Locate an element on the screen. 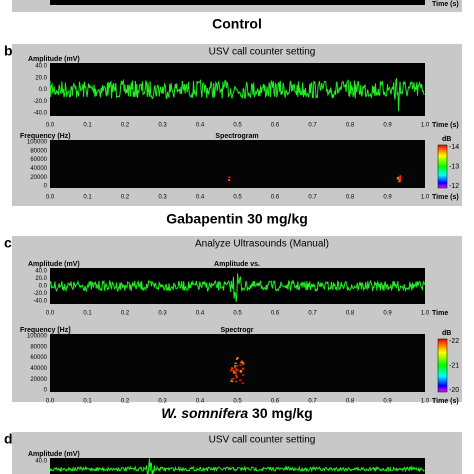 Image resolution: width=474 pixels, height=474 pixels. colorbar-tick-label: -13 is located at coordinates (454, 166).